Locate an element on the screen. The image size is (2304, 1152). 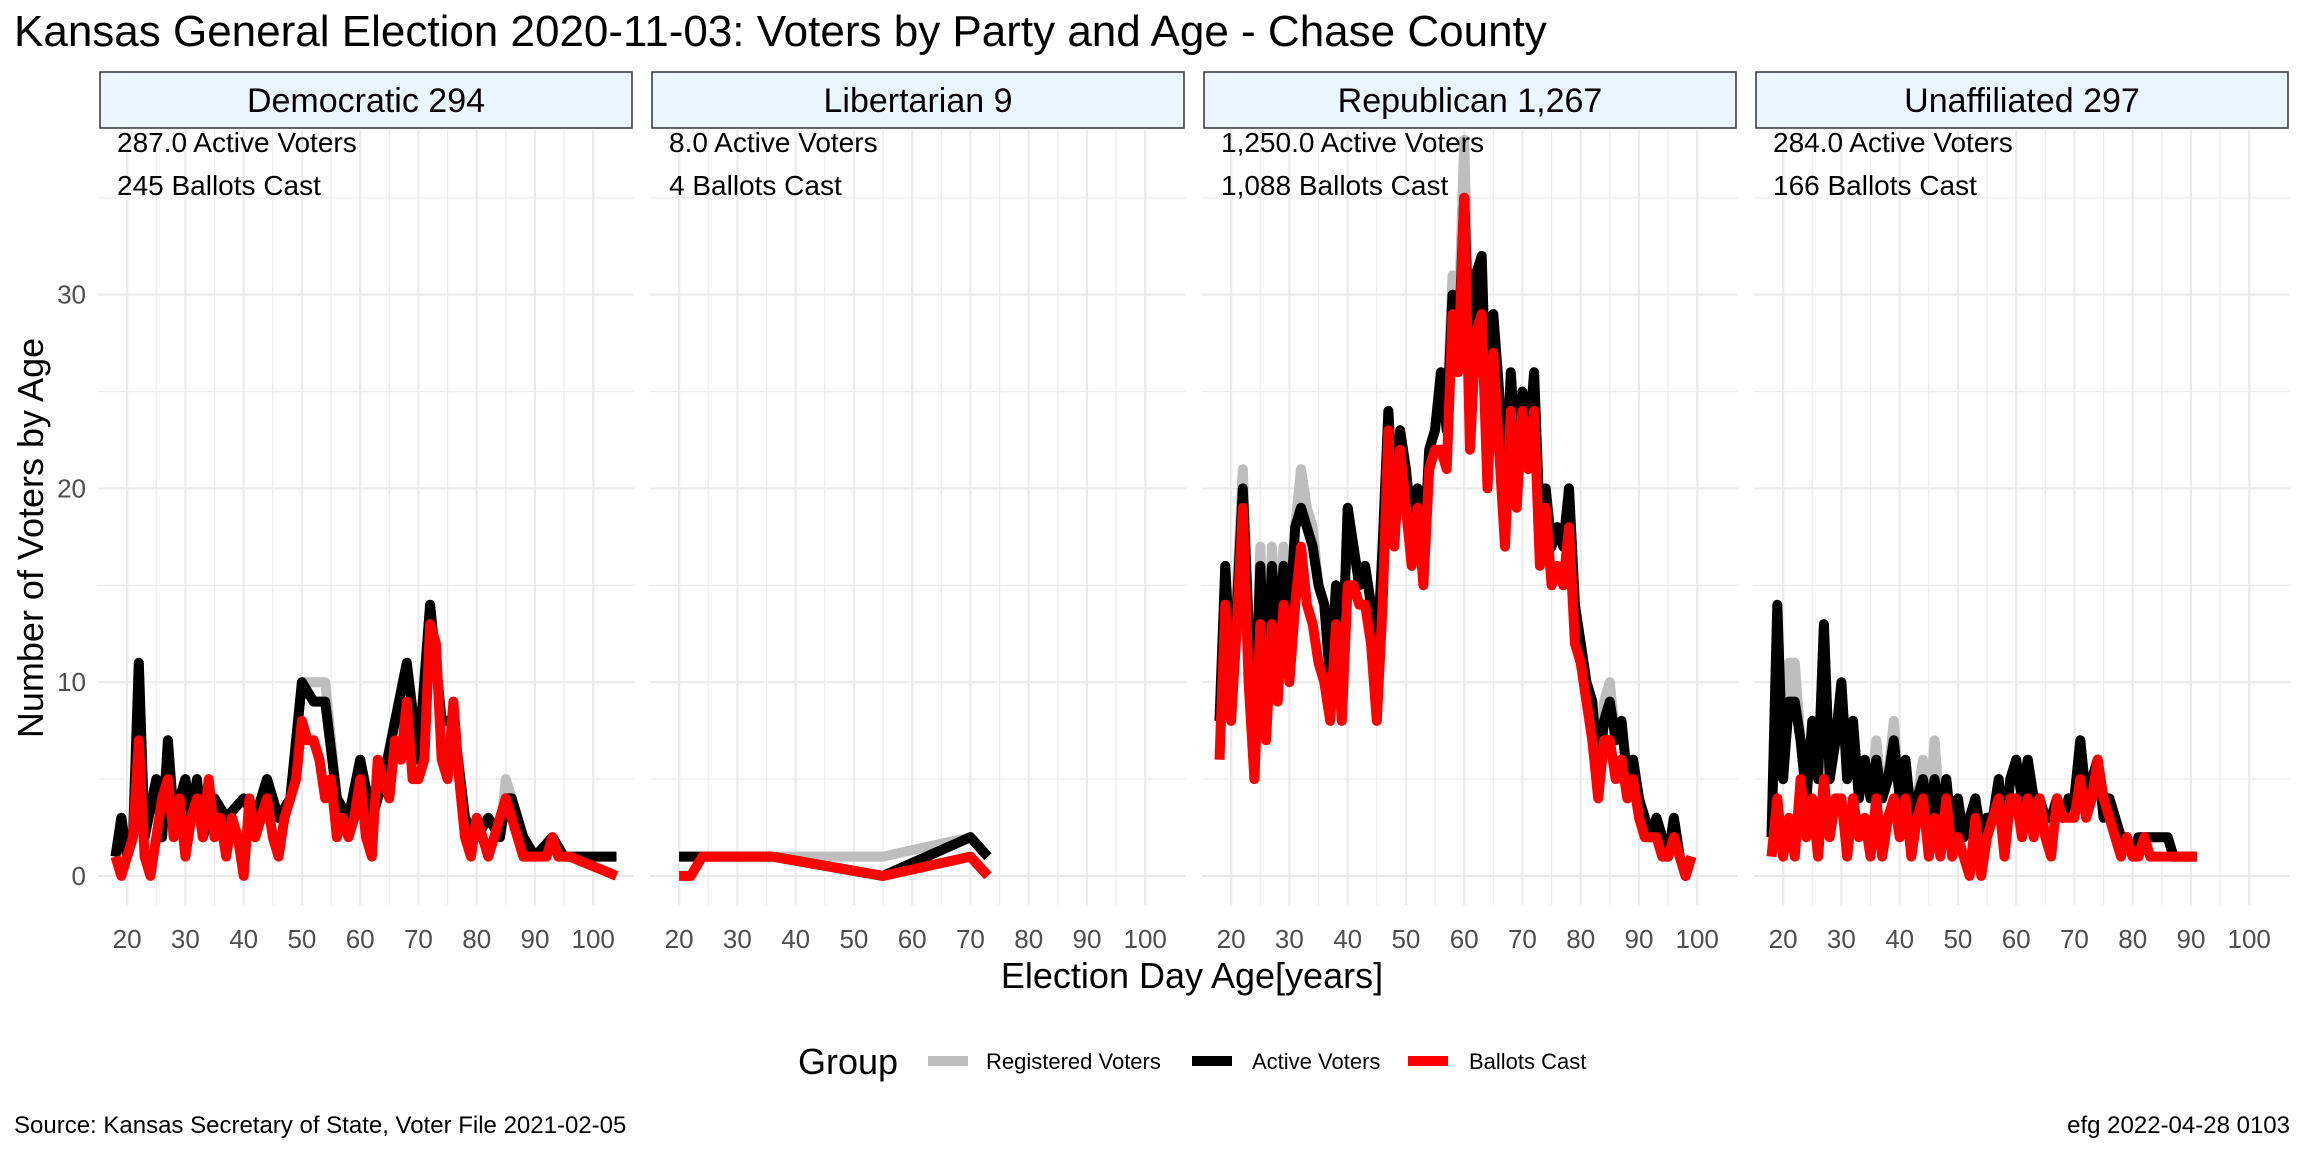
ballots-cast-annotation: 166 Ballots Cast is located at coordinates (1875, 185).